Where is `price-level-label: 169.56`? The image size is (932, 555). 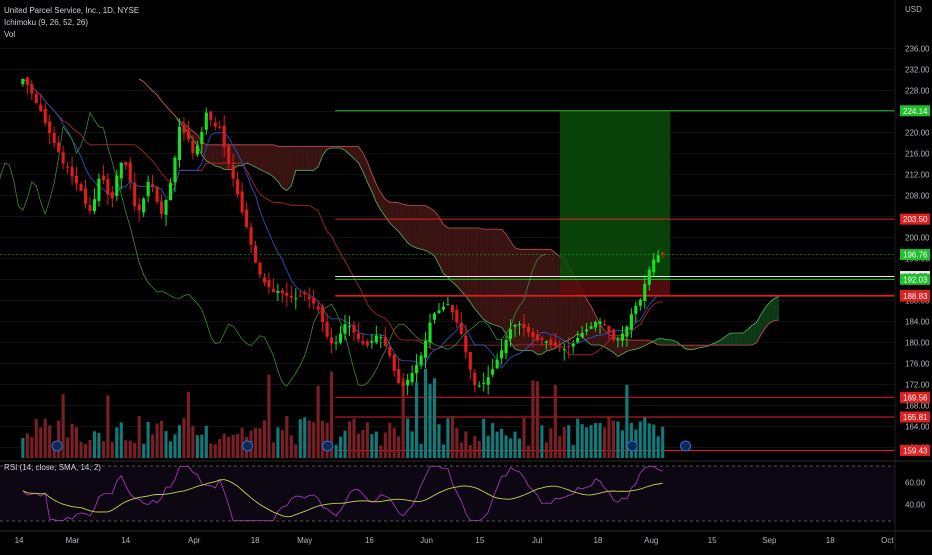
price-level-label: 169.56 is located at coordinates (915, 397).